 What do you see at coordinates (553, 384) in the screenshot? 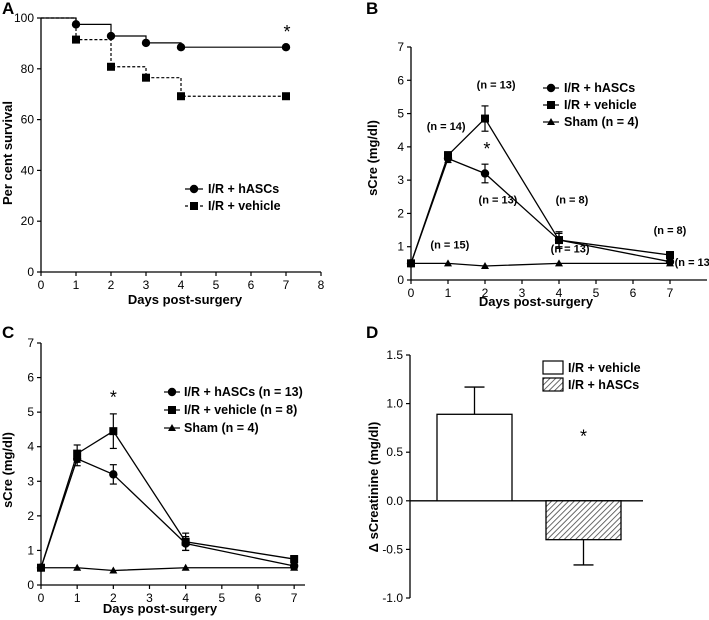
I see `panel-d-legend-swatch-hascs` at bounding box center [553, 384].